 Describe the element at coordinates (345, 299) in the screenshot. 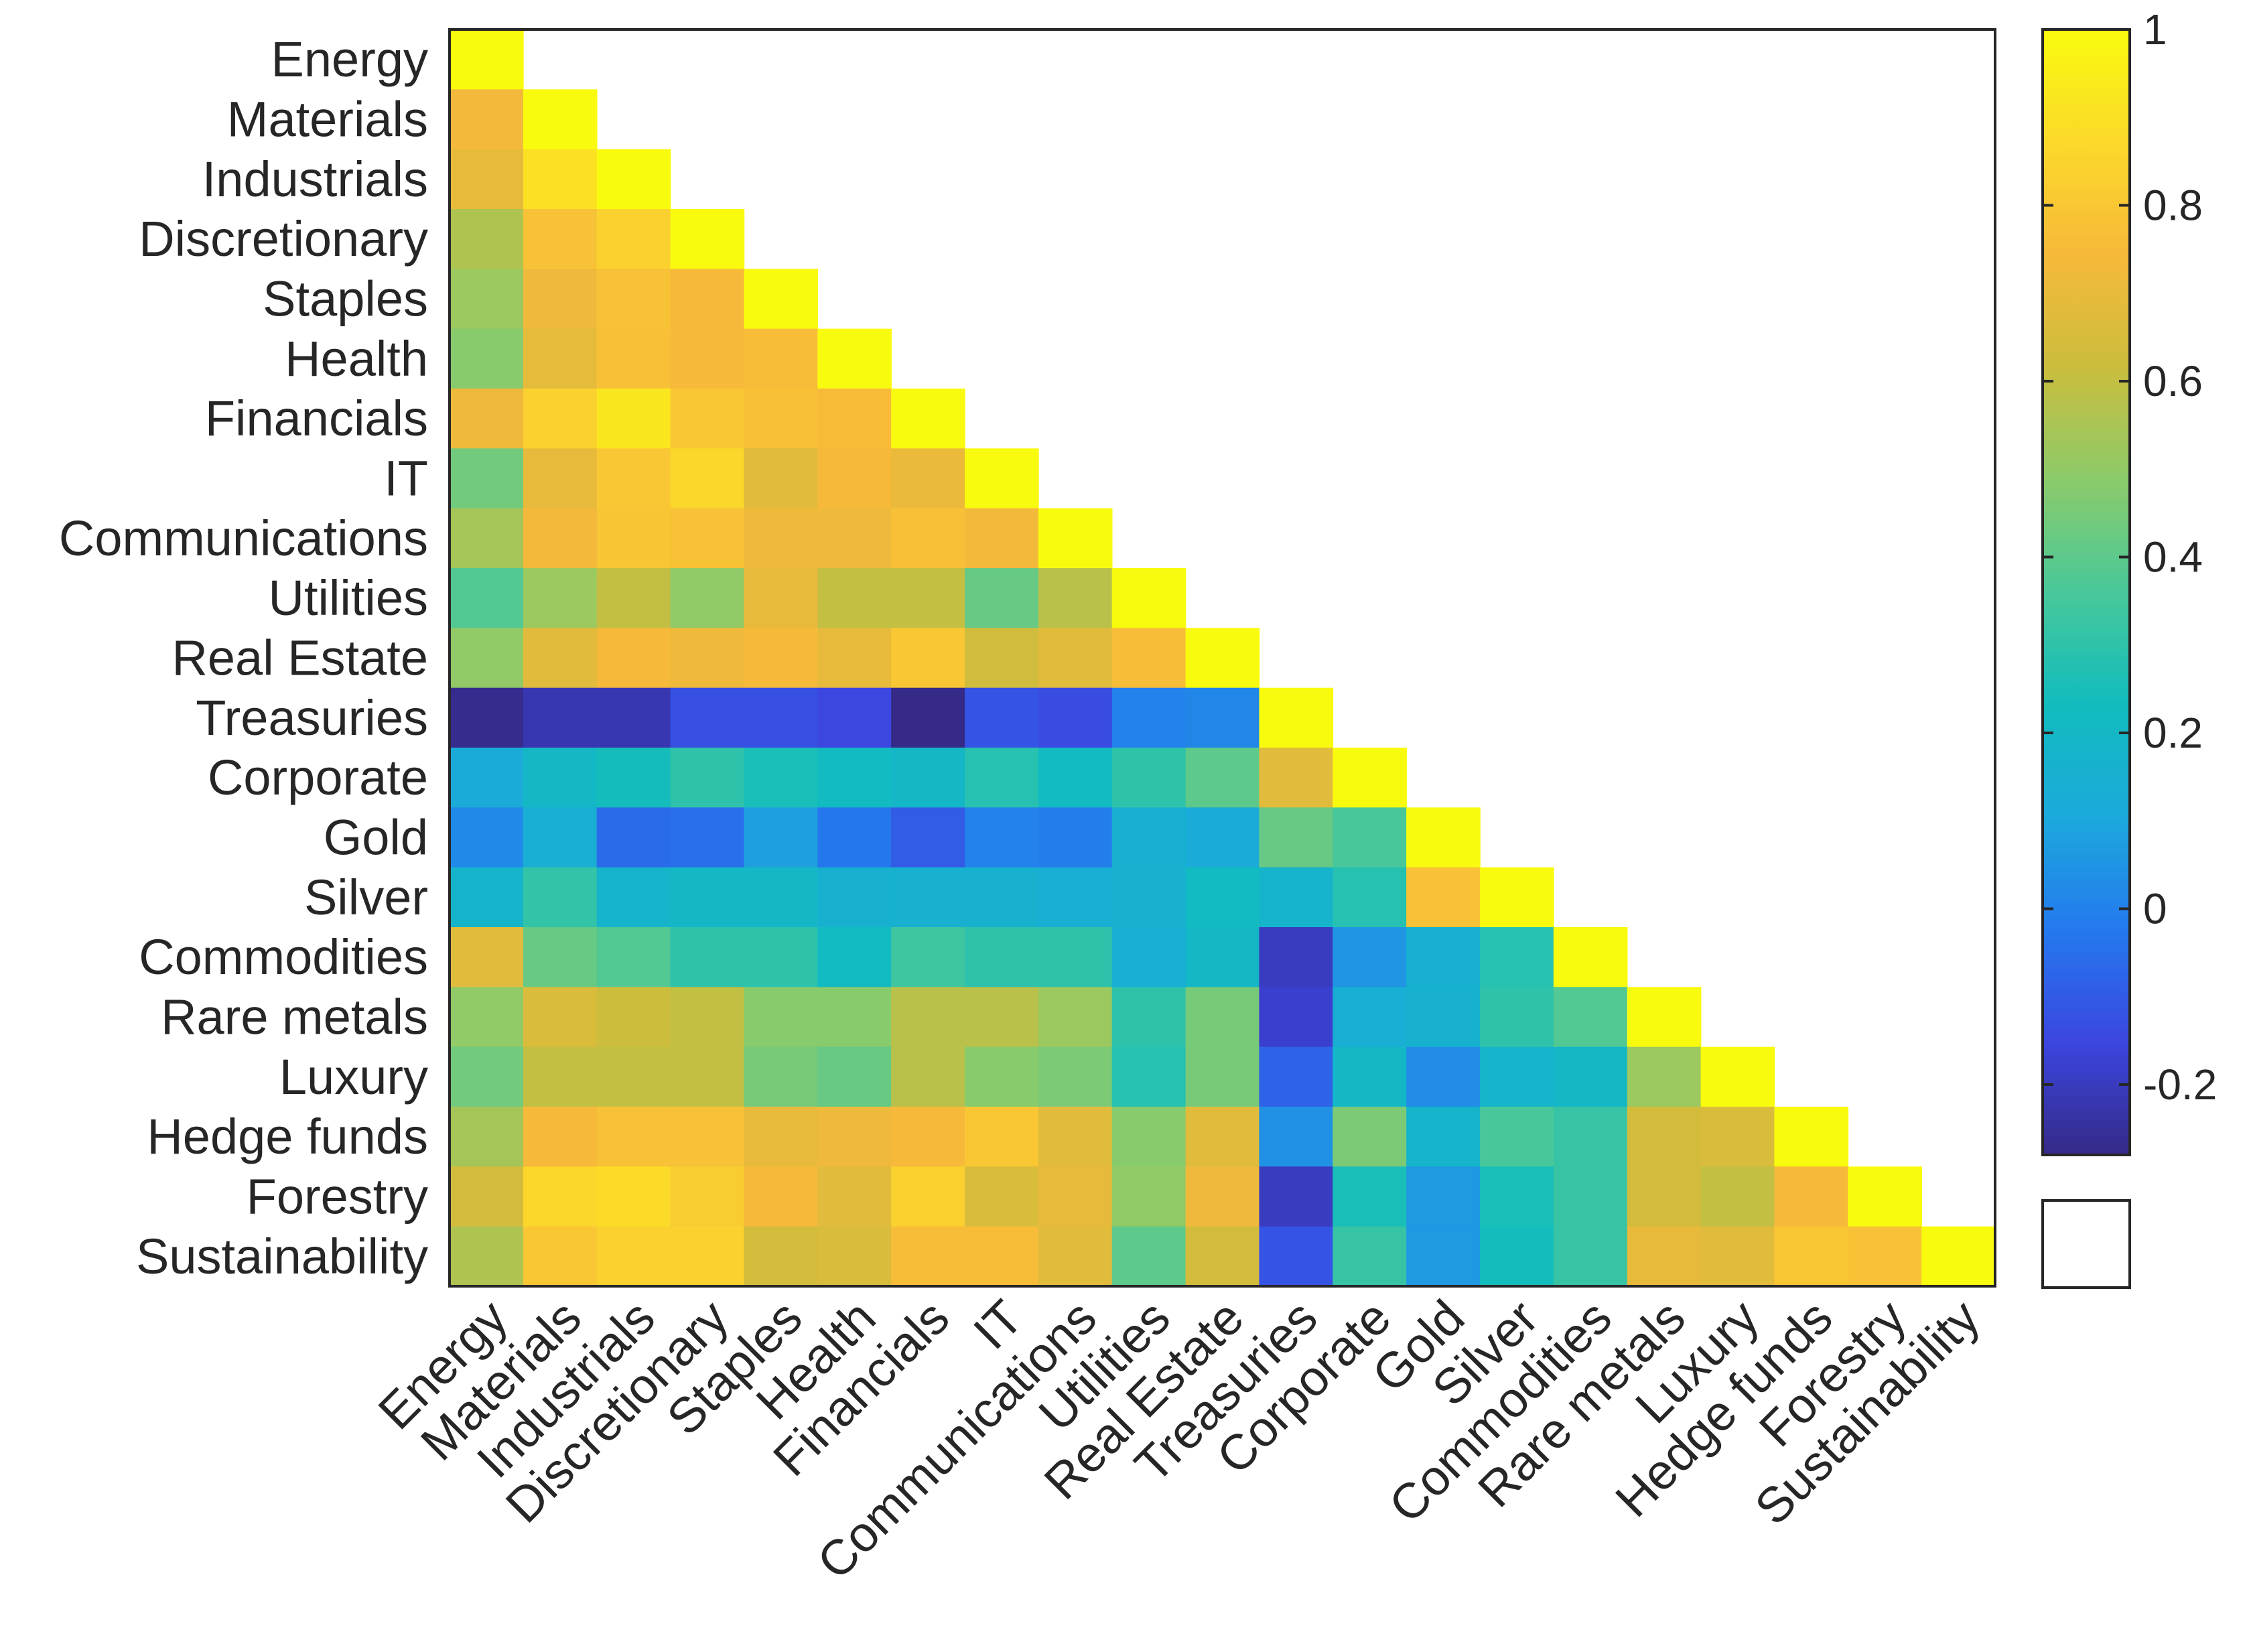

I see `row-label: Staples` at that location.